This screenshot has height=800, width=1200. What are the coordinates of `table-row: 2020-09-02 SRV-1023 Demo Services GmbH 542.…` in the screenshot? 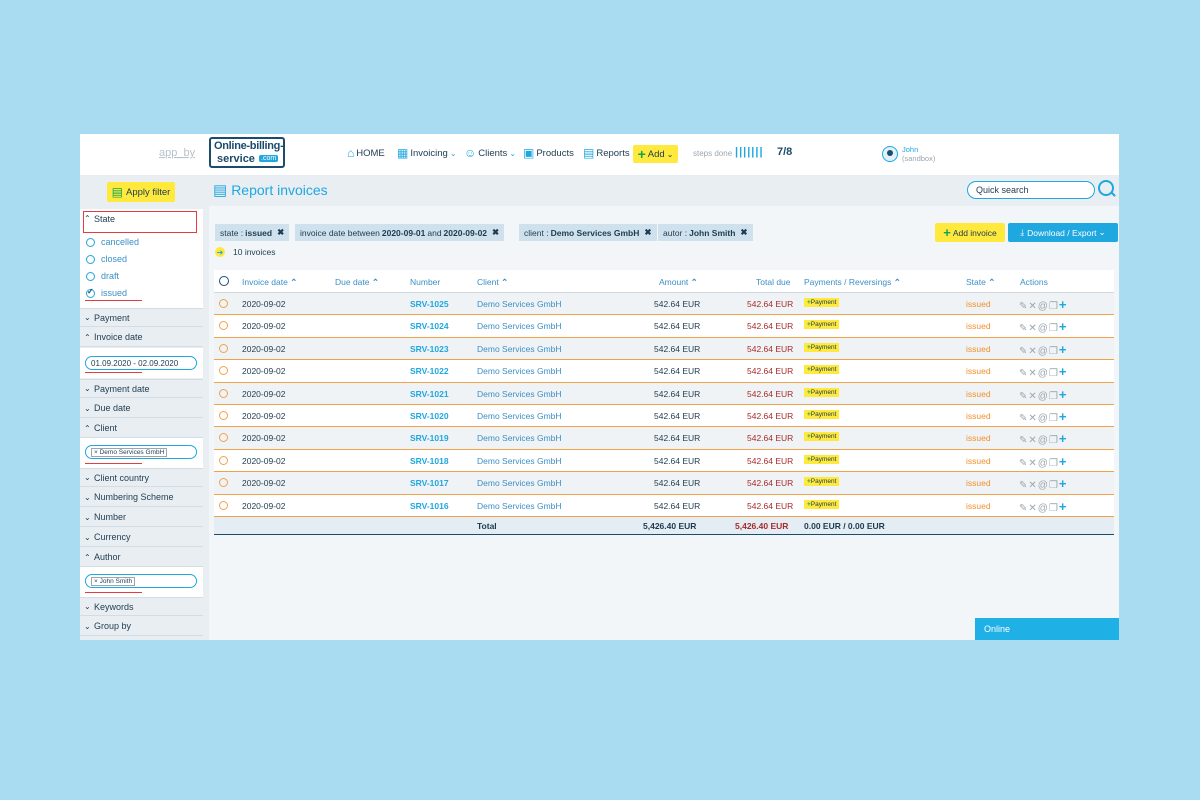 It's located at (664, 349).